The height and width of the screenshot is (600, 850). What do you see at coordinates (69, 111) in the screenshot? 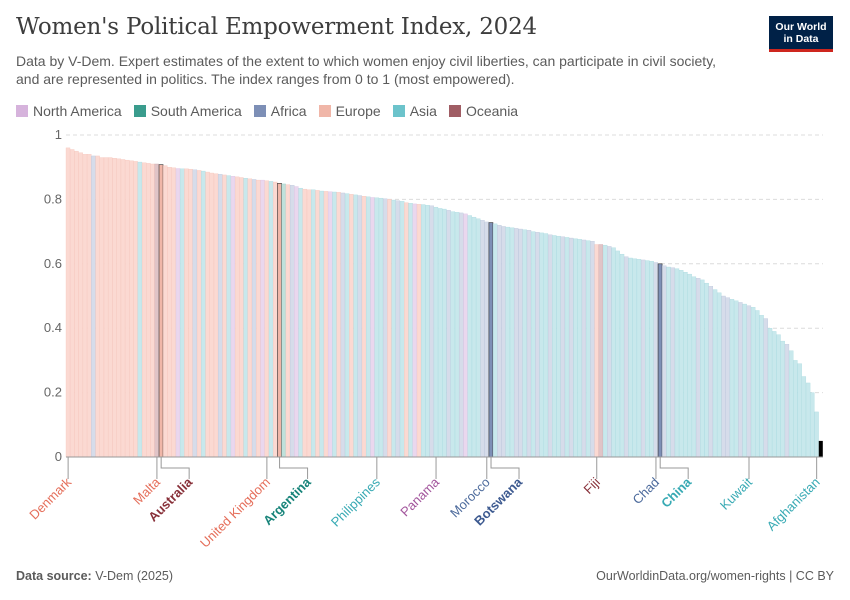
I see `legend-item-north-america: North America` at bounding box center [69, 111].